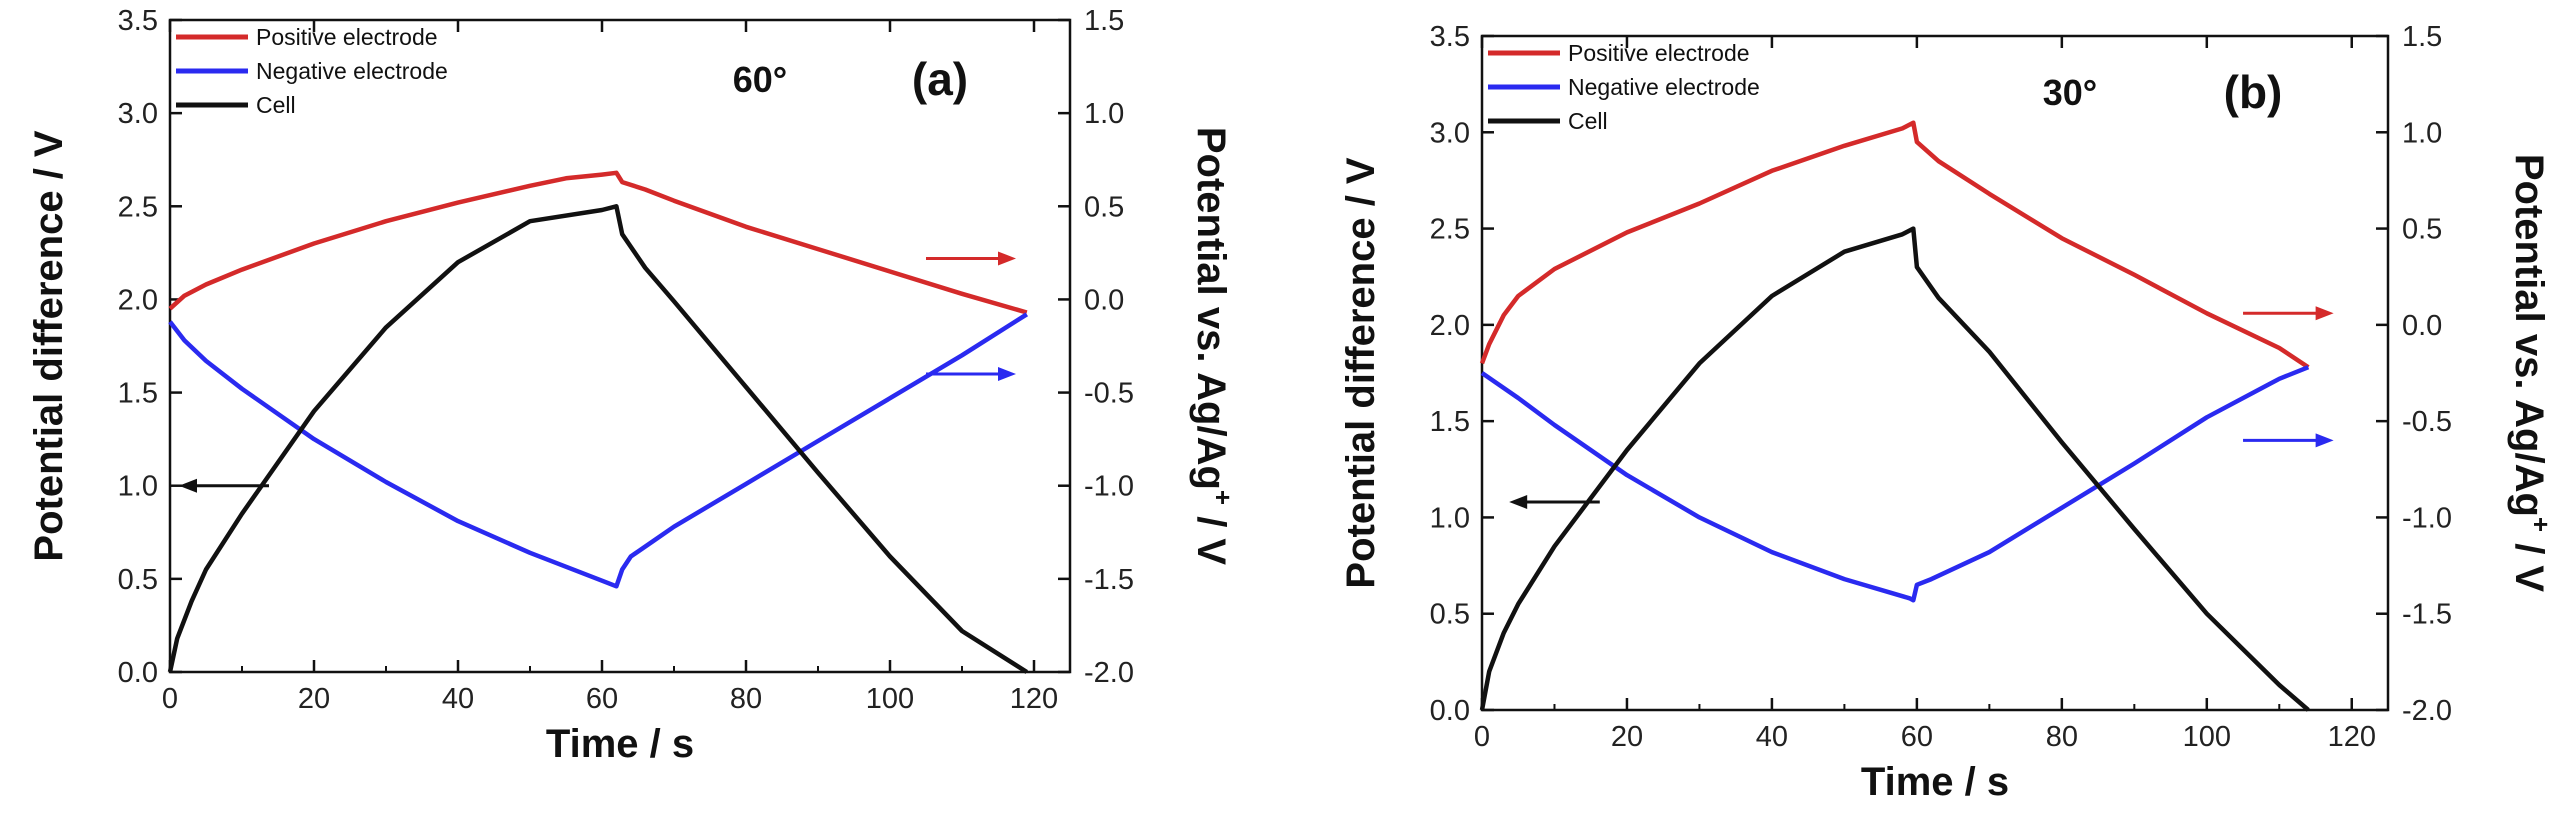  Describe the element at coordinates (940, 79) in the screenshot. I see `panel-label: (a)` at that location.